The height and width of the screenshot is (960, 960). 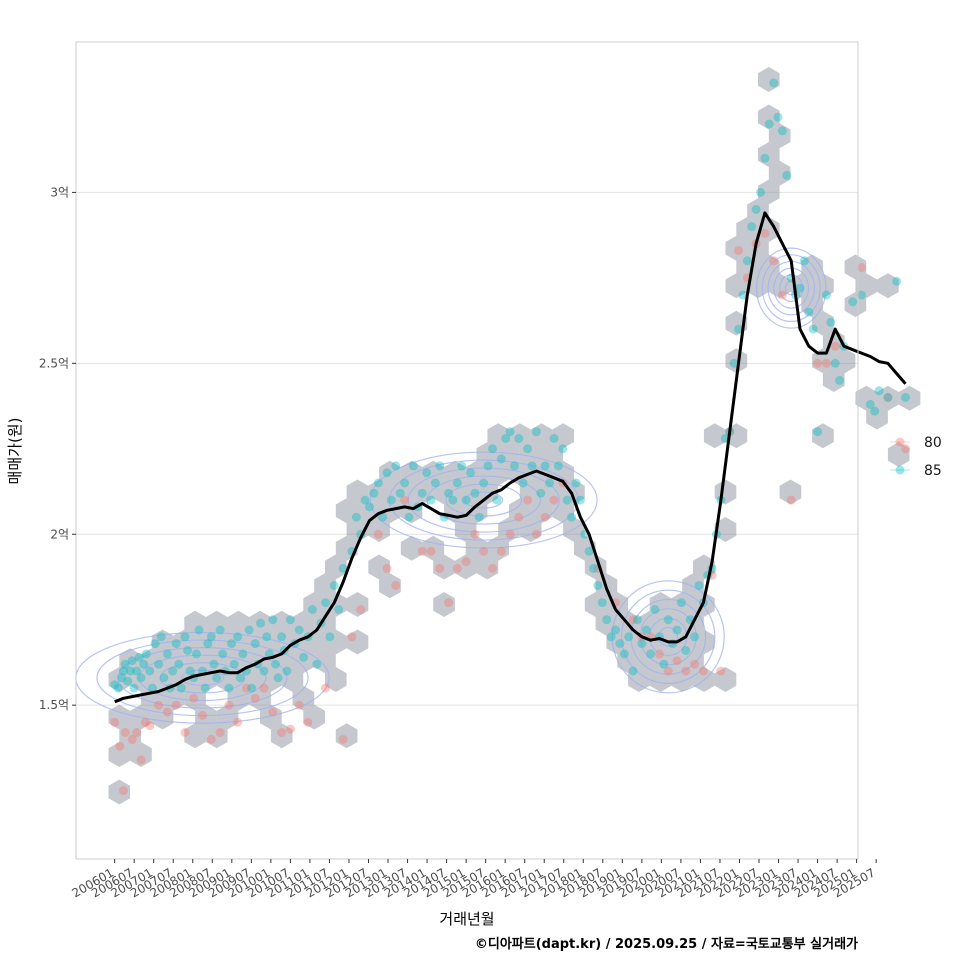 What do you see at coordinates (933, 443) in the screenshot?
I see `legend-label-80: 80` at bounding box center [933, 443].